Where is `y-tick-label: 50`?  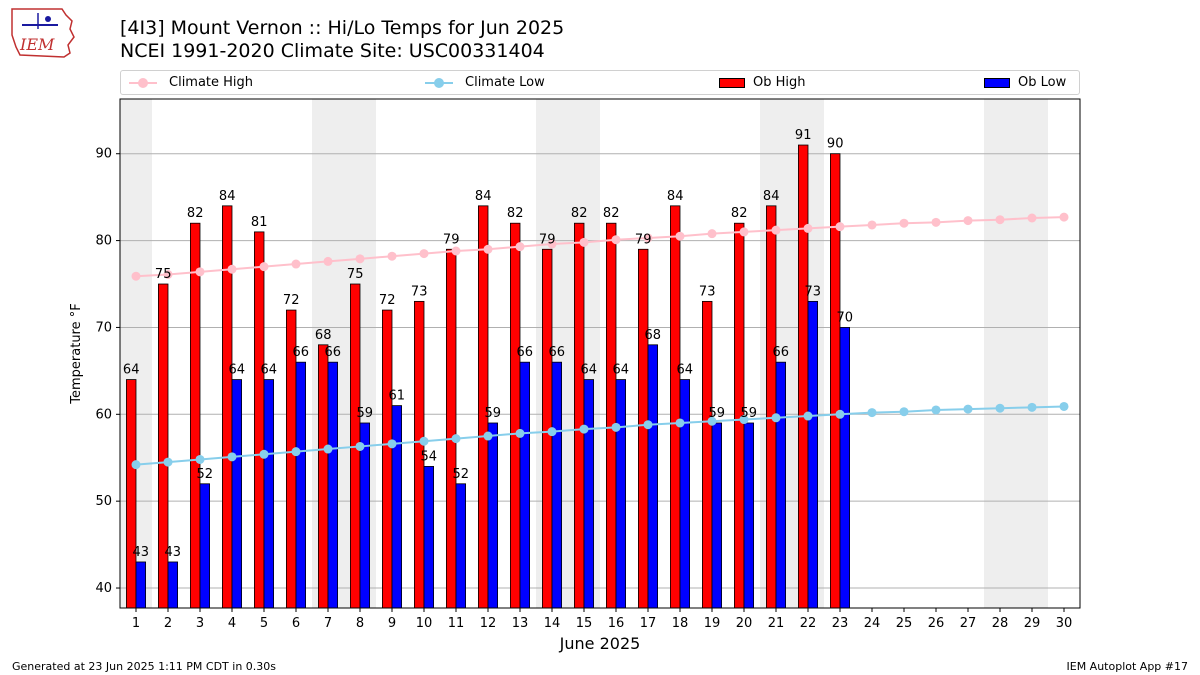 y-tick-label: 50 is located at coordinates (103, 501).